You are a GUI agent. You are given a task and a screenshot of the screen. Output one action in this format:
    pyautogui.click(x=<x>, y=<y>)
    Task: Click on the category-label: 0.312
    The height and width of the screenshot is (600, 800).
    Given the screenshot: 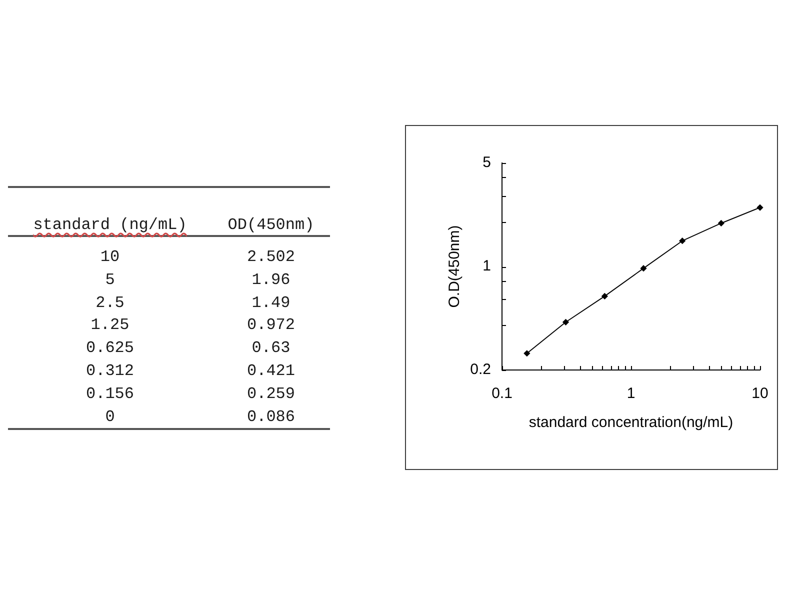 What is the action you would take?
    pyautogui.click(x=110, y=371)
    